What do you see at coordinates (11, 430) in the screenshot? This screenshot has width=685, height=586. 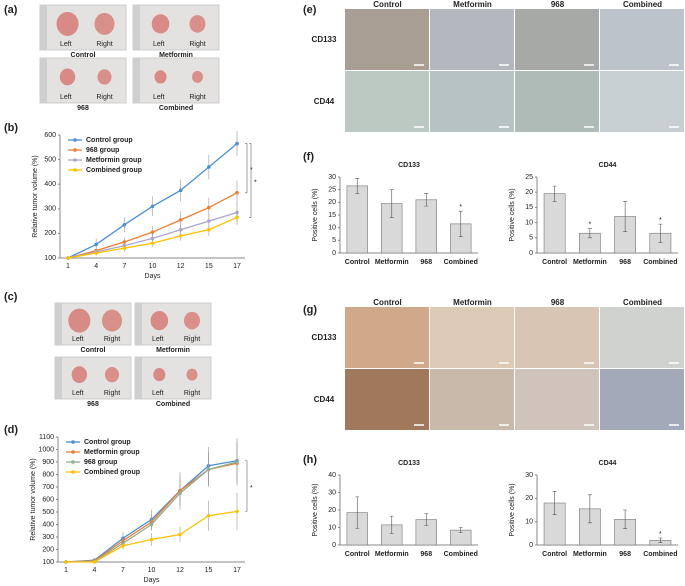 I see `panel-label: (d)` at bounding box center [11, 430].